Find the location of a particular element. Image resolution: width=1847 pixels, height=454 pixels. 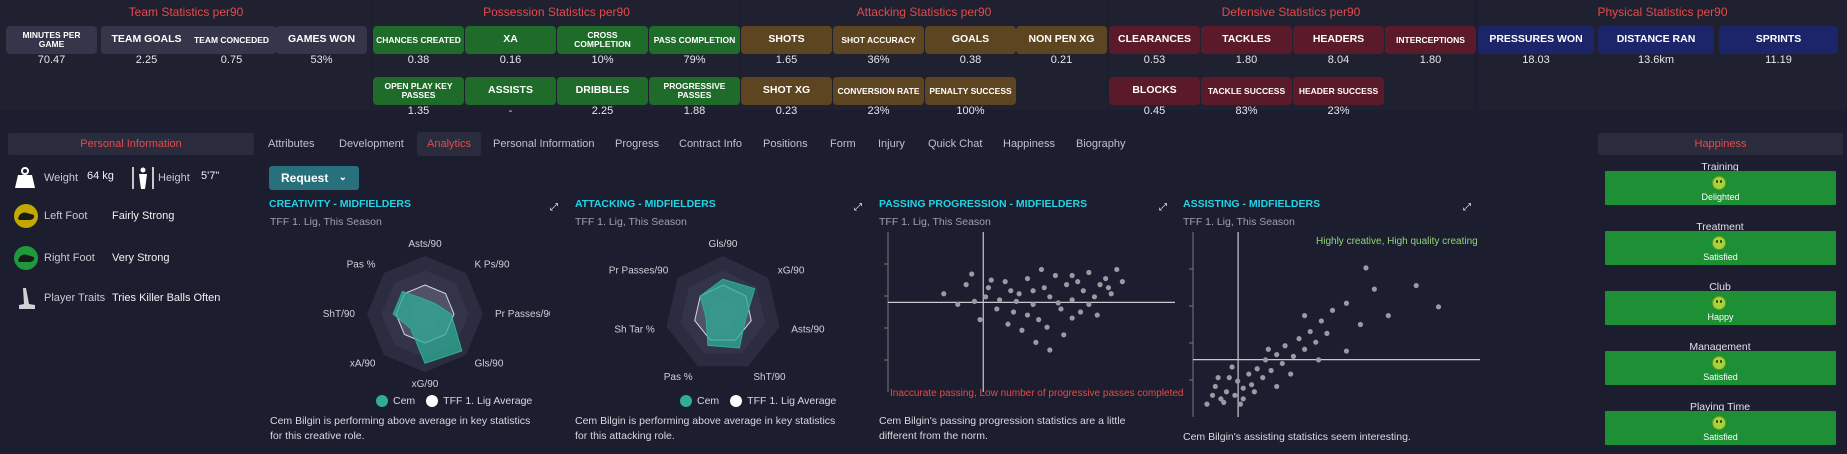

happiness-status: Satisfied is located at coordinates (1720, 437).